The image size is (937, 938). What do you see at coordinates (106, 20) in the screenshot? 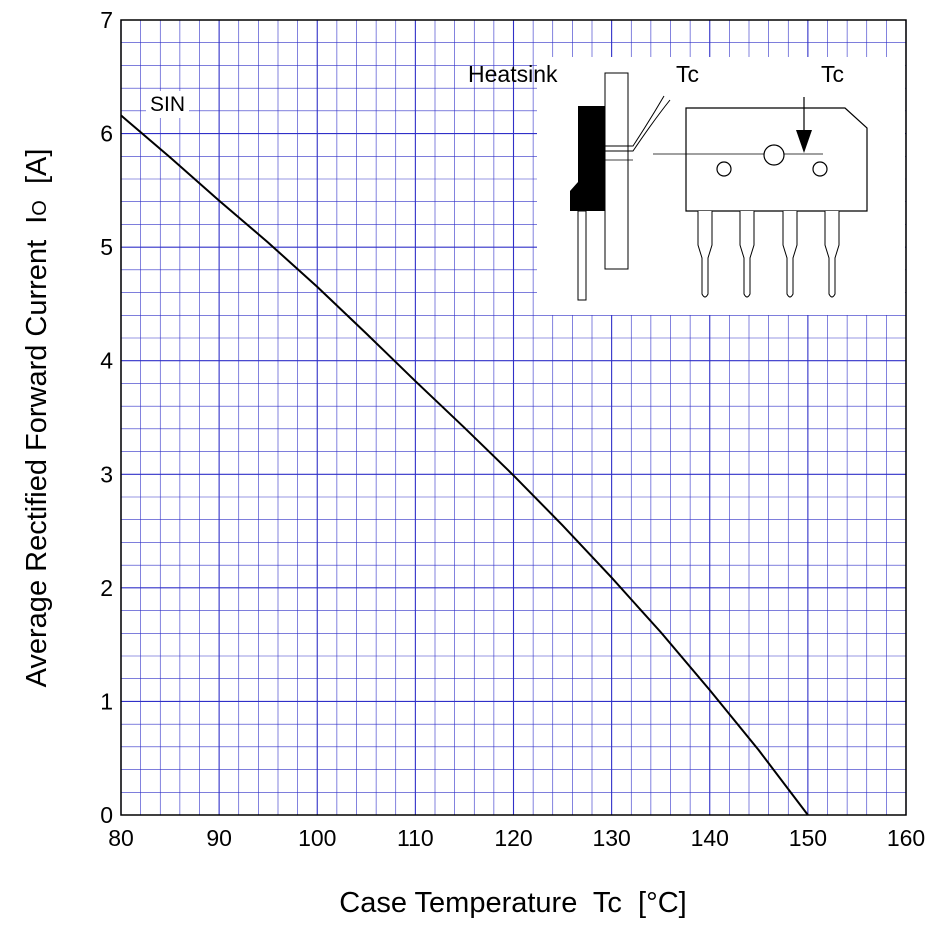
I see `y-tick-label: 7` at bounding box center [106, 20].